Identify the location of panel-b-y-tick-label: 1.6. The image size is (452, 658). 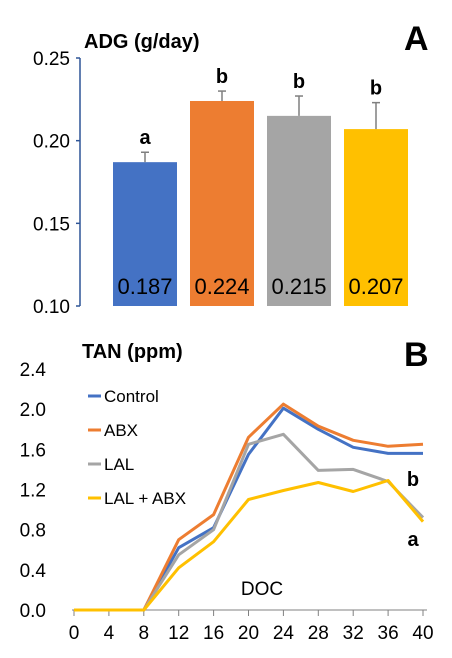
(33, 450).